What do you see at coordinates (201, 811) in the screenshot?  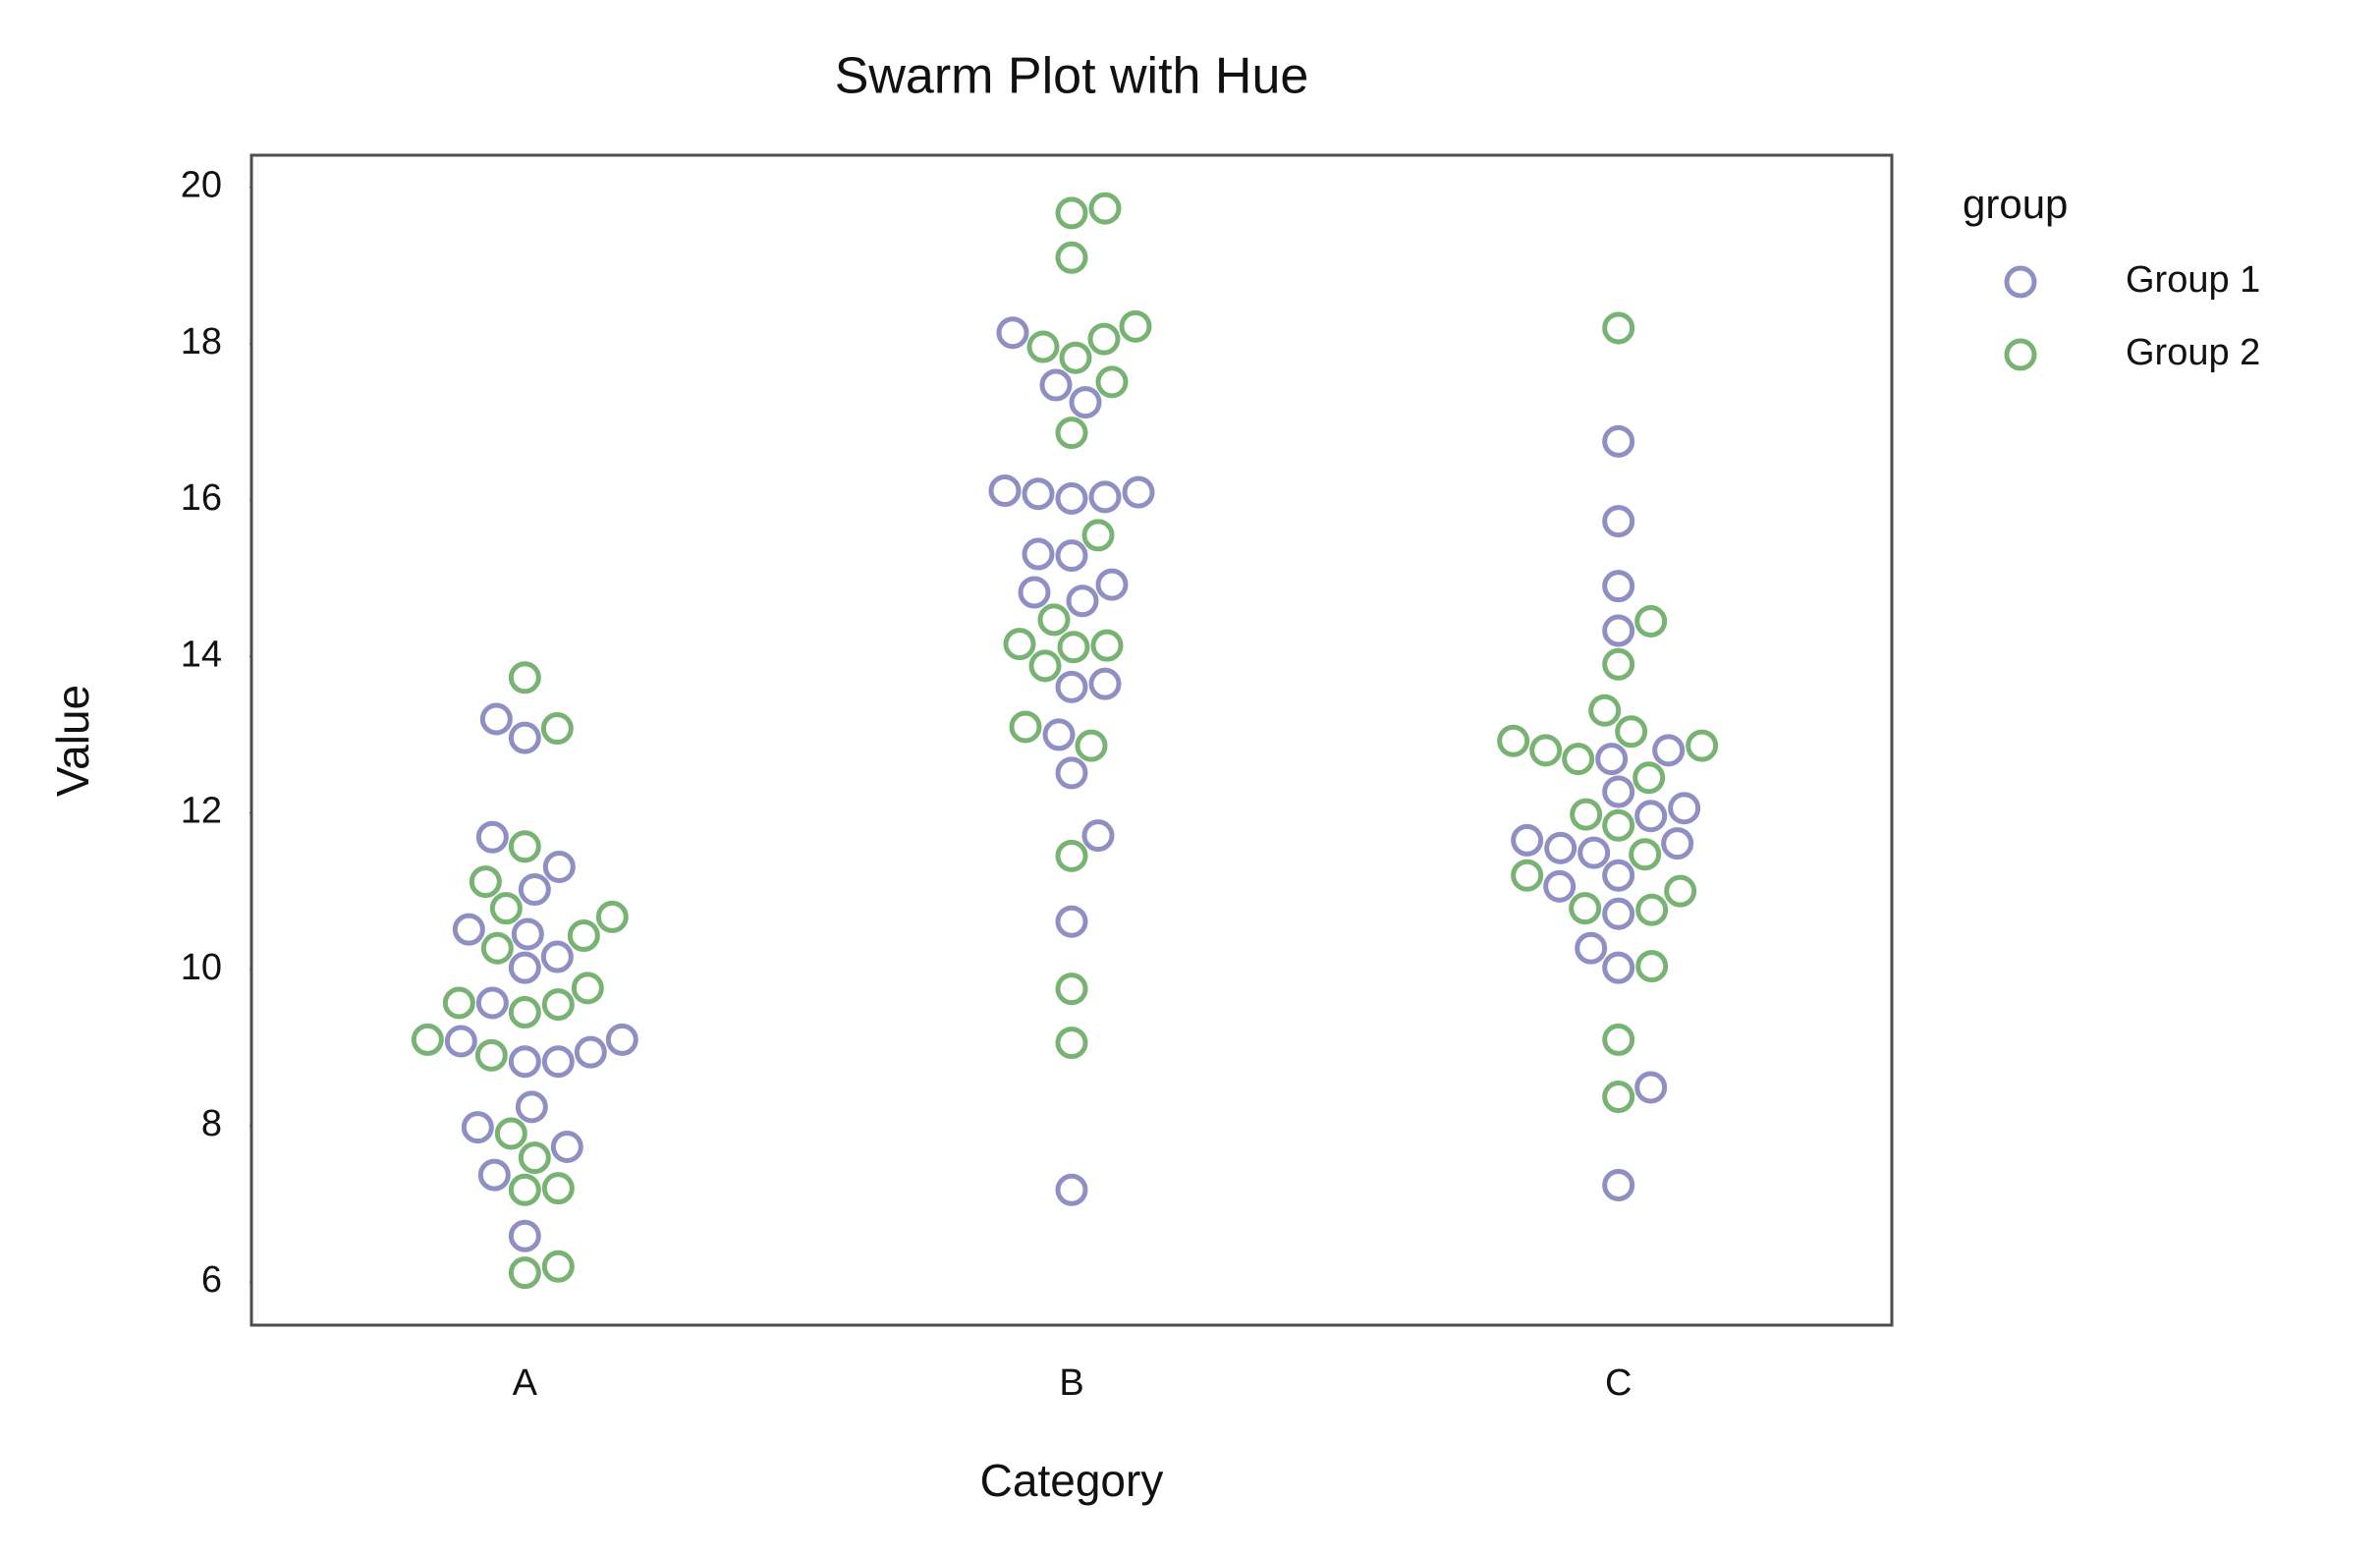 I see `y-tick-label: 12` at bounding box center [201, 811].